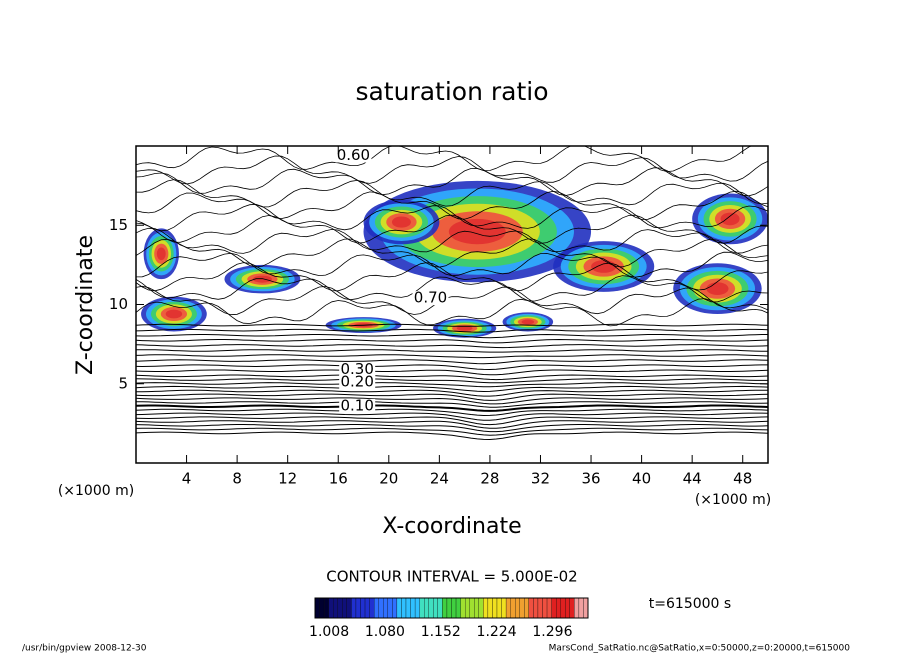 This screenshot has height=658, width=904. Describe the element at coordinates (356, 369) in the screenshot. I see `contour-label: 0.30` at that location.